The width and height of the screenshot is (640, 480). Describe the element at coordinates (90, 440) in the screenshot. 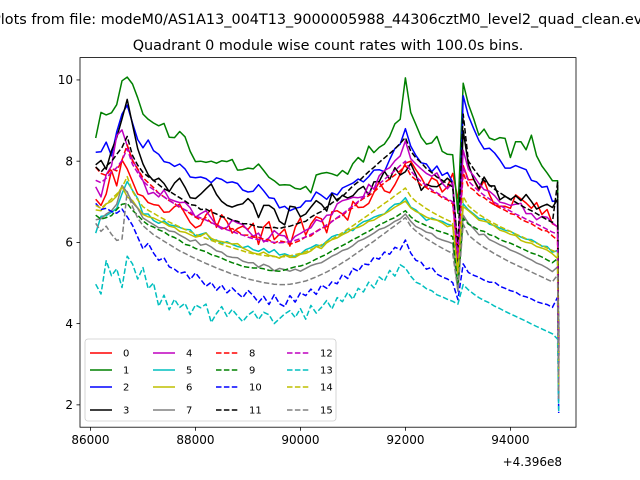

I see `x-tick-label: 86000` at that location.